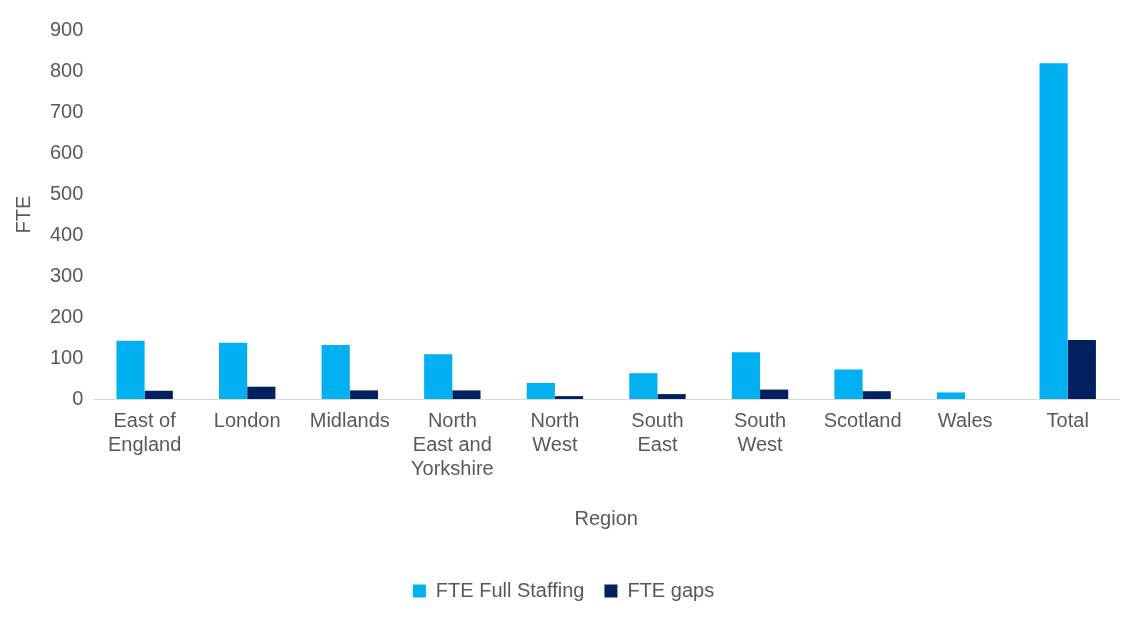  What do you see at coordinates (66, 110) in the screenshot?
I see `y-tick-label: 700` at bounding box center [66, 110].